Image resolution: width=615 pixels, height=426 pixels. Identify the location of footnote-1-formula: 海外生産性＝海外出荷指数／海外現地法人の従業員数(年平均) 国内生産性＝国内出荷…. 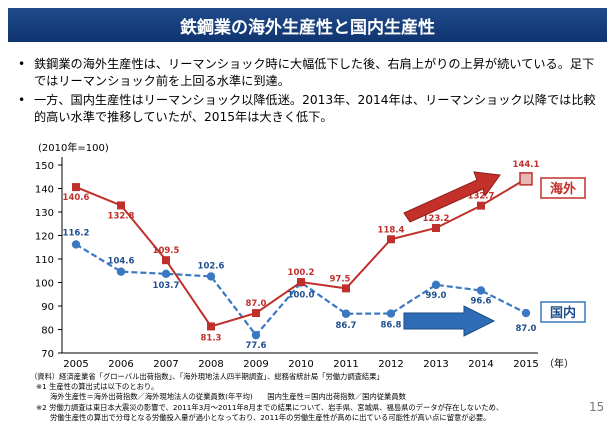
(228, 397).